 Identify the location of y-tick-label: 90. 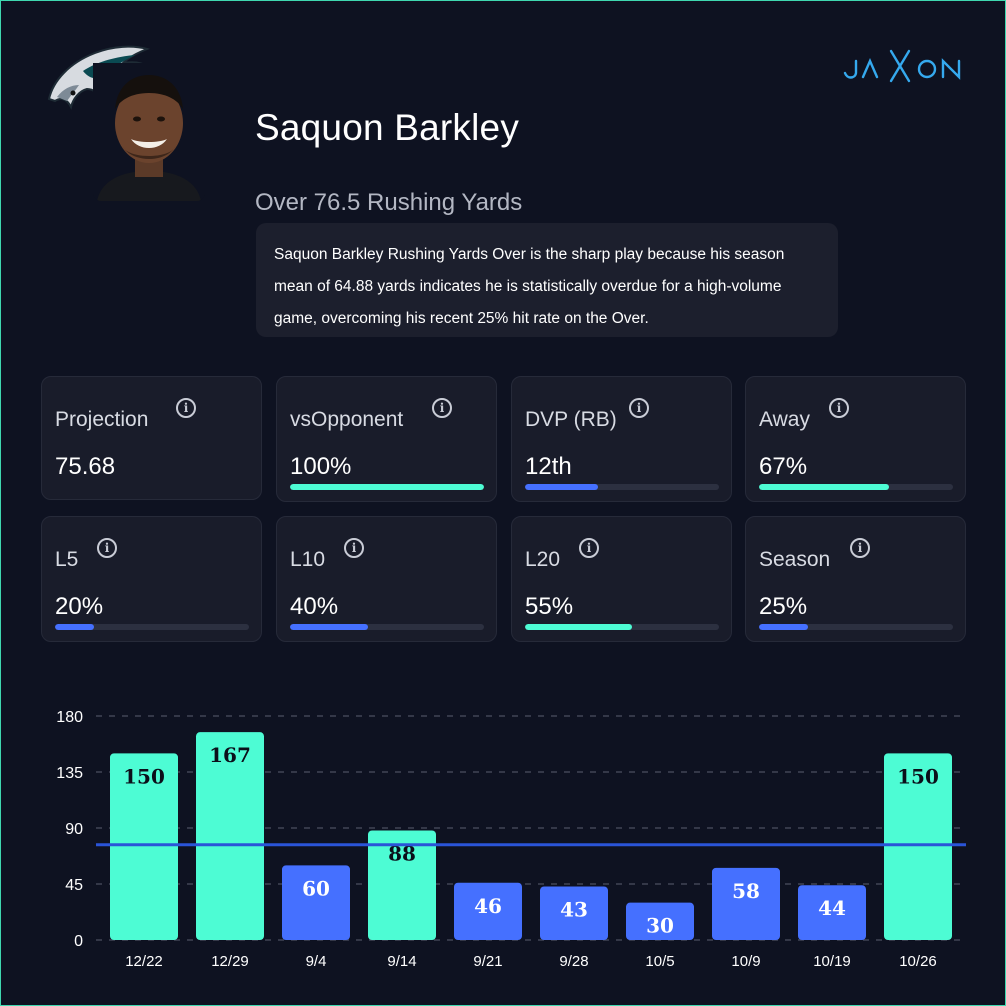
(74, 829).